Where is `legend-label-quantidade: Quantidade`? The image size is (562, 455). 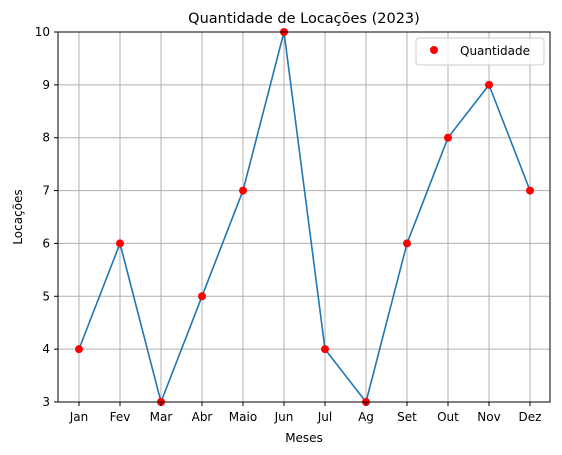
legend-label-quantidade: Quantidade is located at coordinates (495, 51).